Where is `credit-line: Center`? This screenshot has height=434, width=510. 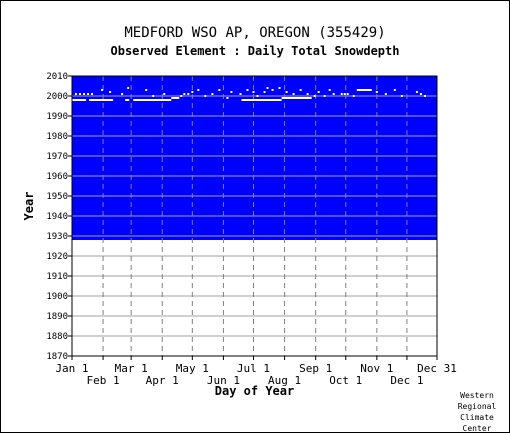 credit-line: Center is located at coordinates (477, 428).